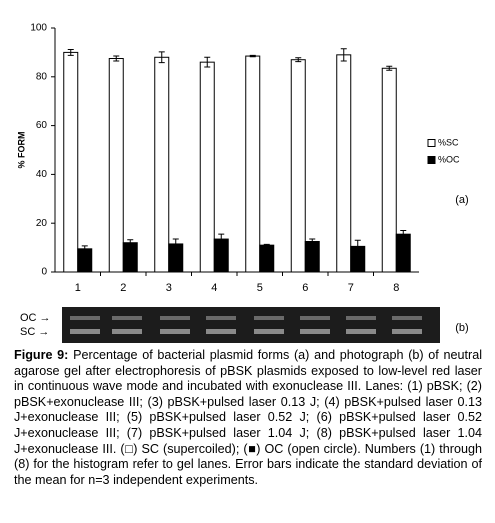 The height and width of the screenshot is (523, 495). I want to click on caption-label: Figure 9:, so click(41, 355).